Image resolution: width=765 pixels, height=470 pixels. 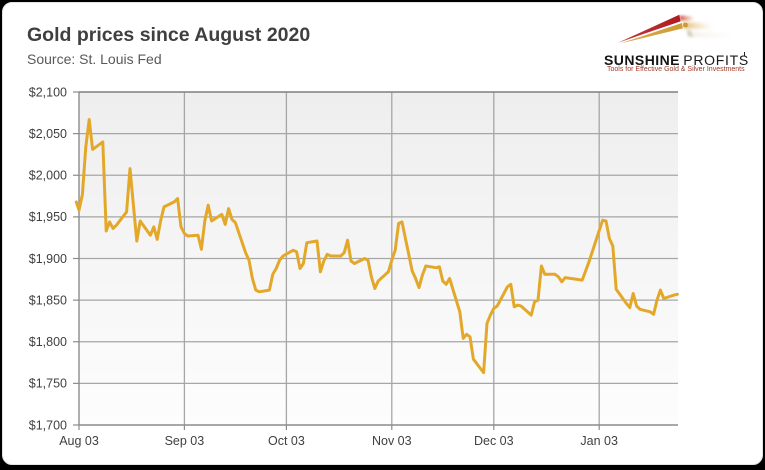 What do you see at coordinates (48, 92) in the screenshot?
I see `svg-text: $2,100` at bounding box center [48, 92].